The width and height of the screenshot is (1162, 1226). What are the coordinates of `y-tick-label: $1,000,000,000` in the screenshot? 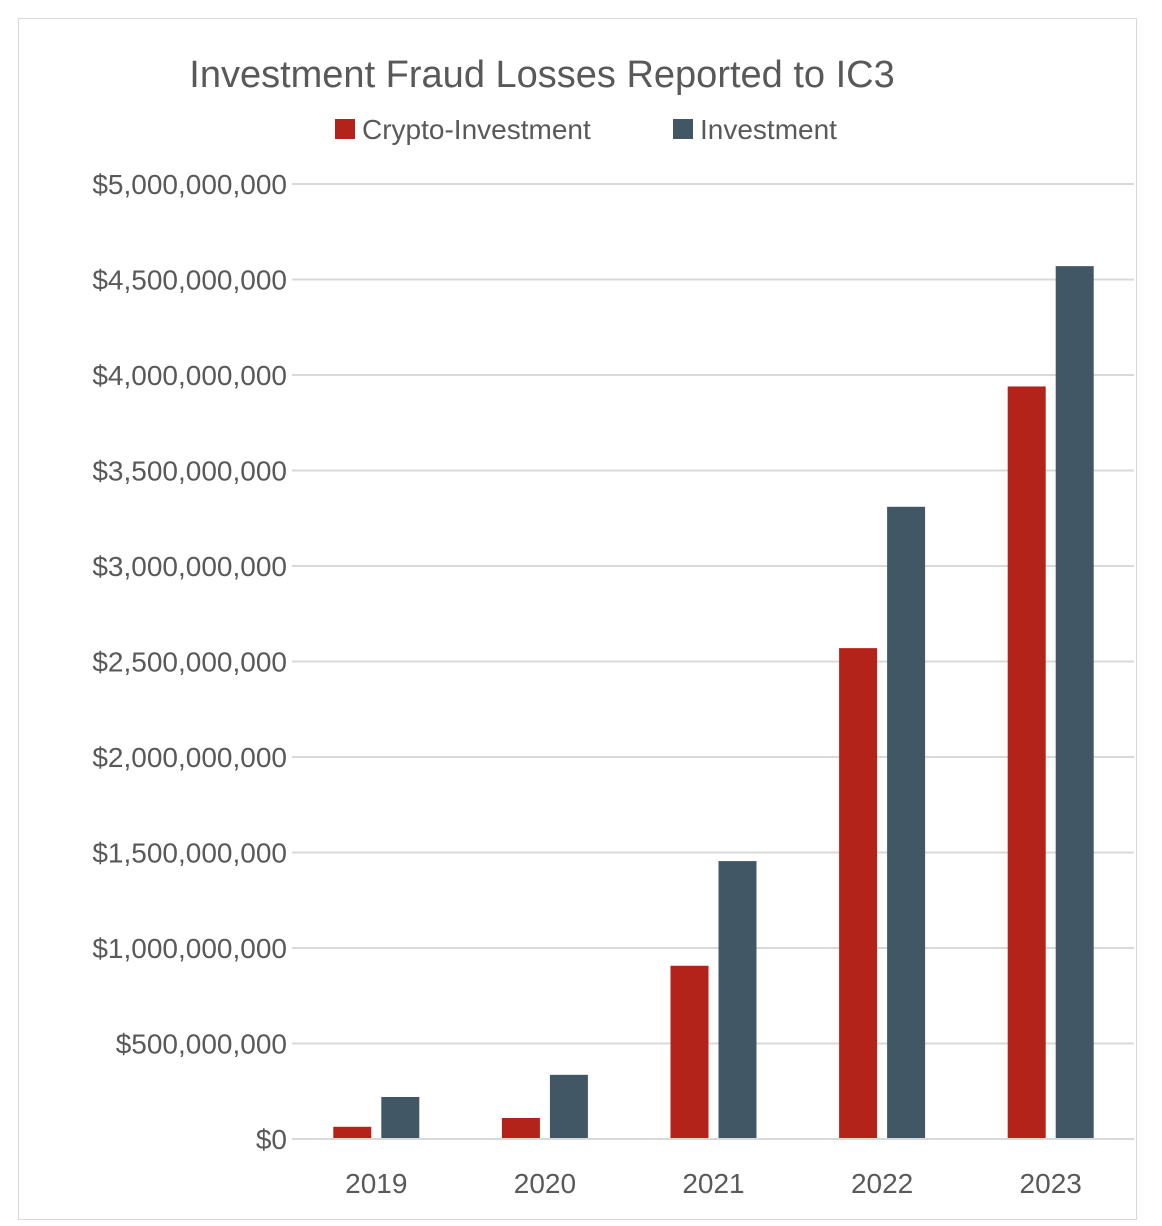 It's located at (189, 948).